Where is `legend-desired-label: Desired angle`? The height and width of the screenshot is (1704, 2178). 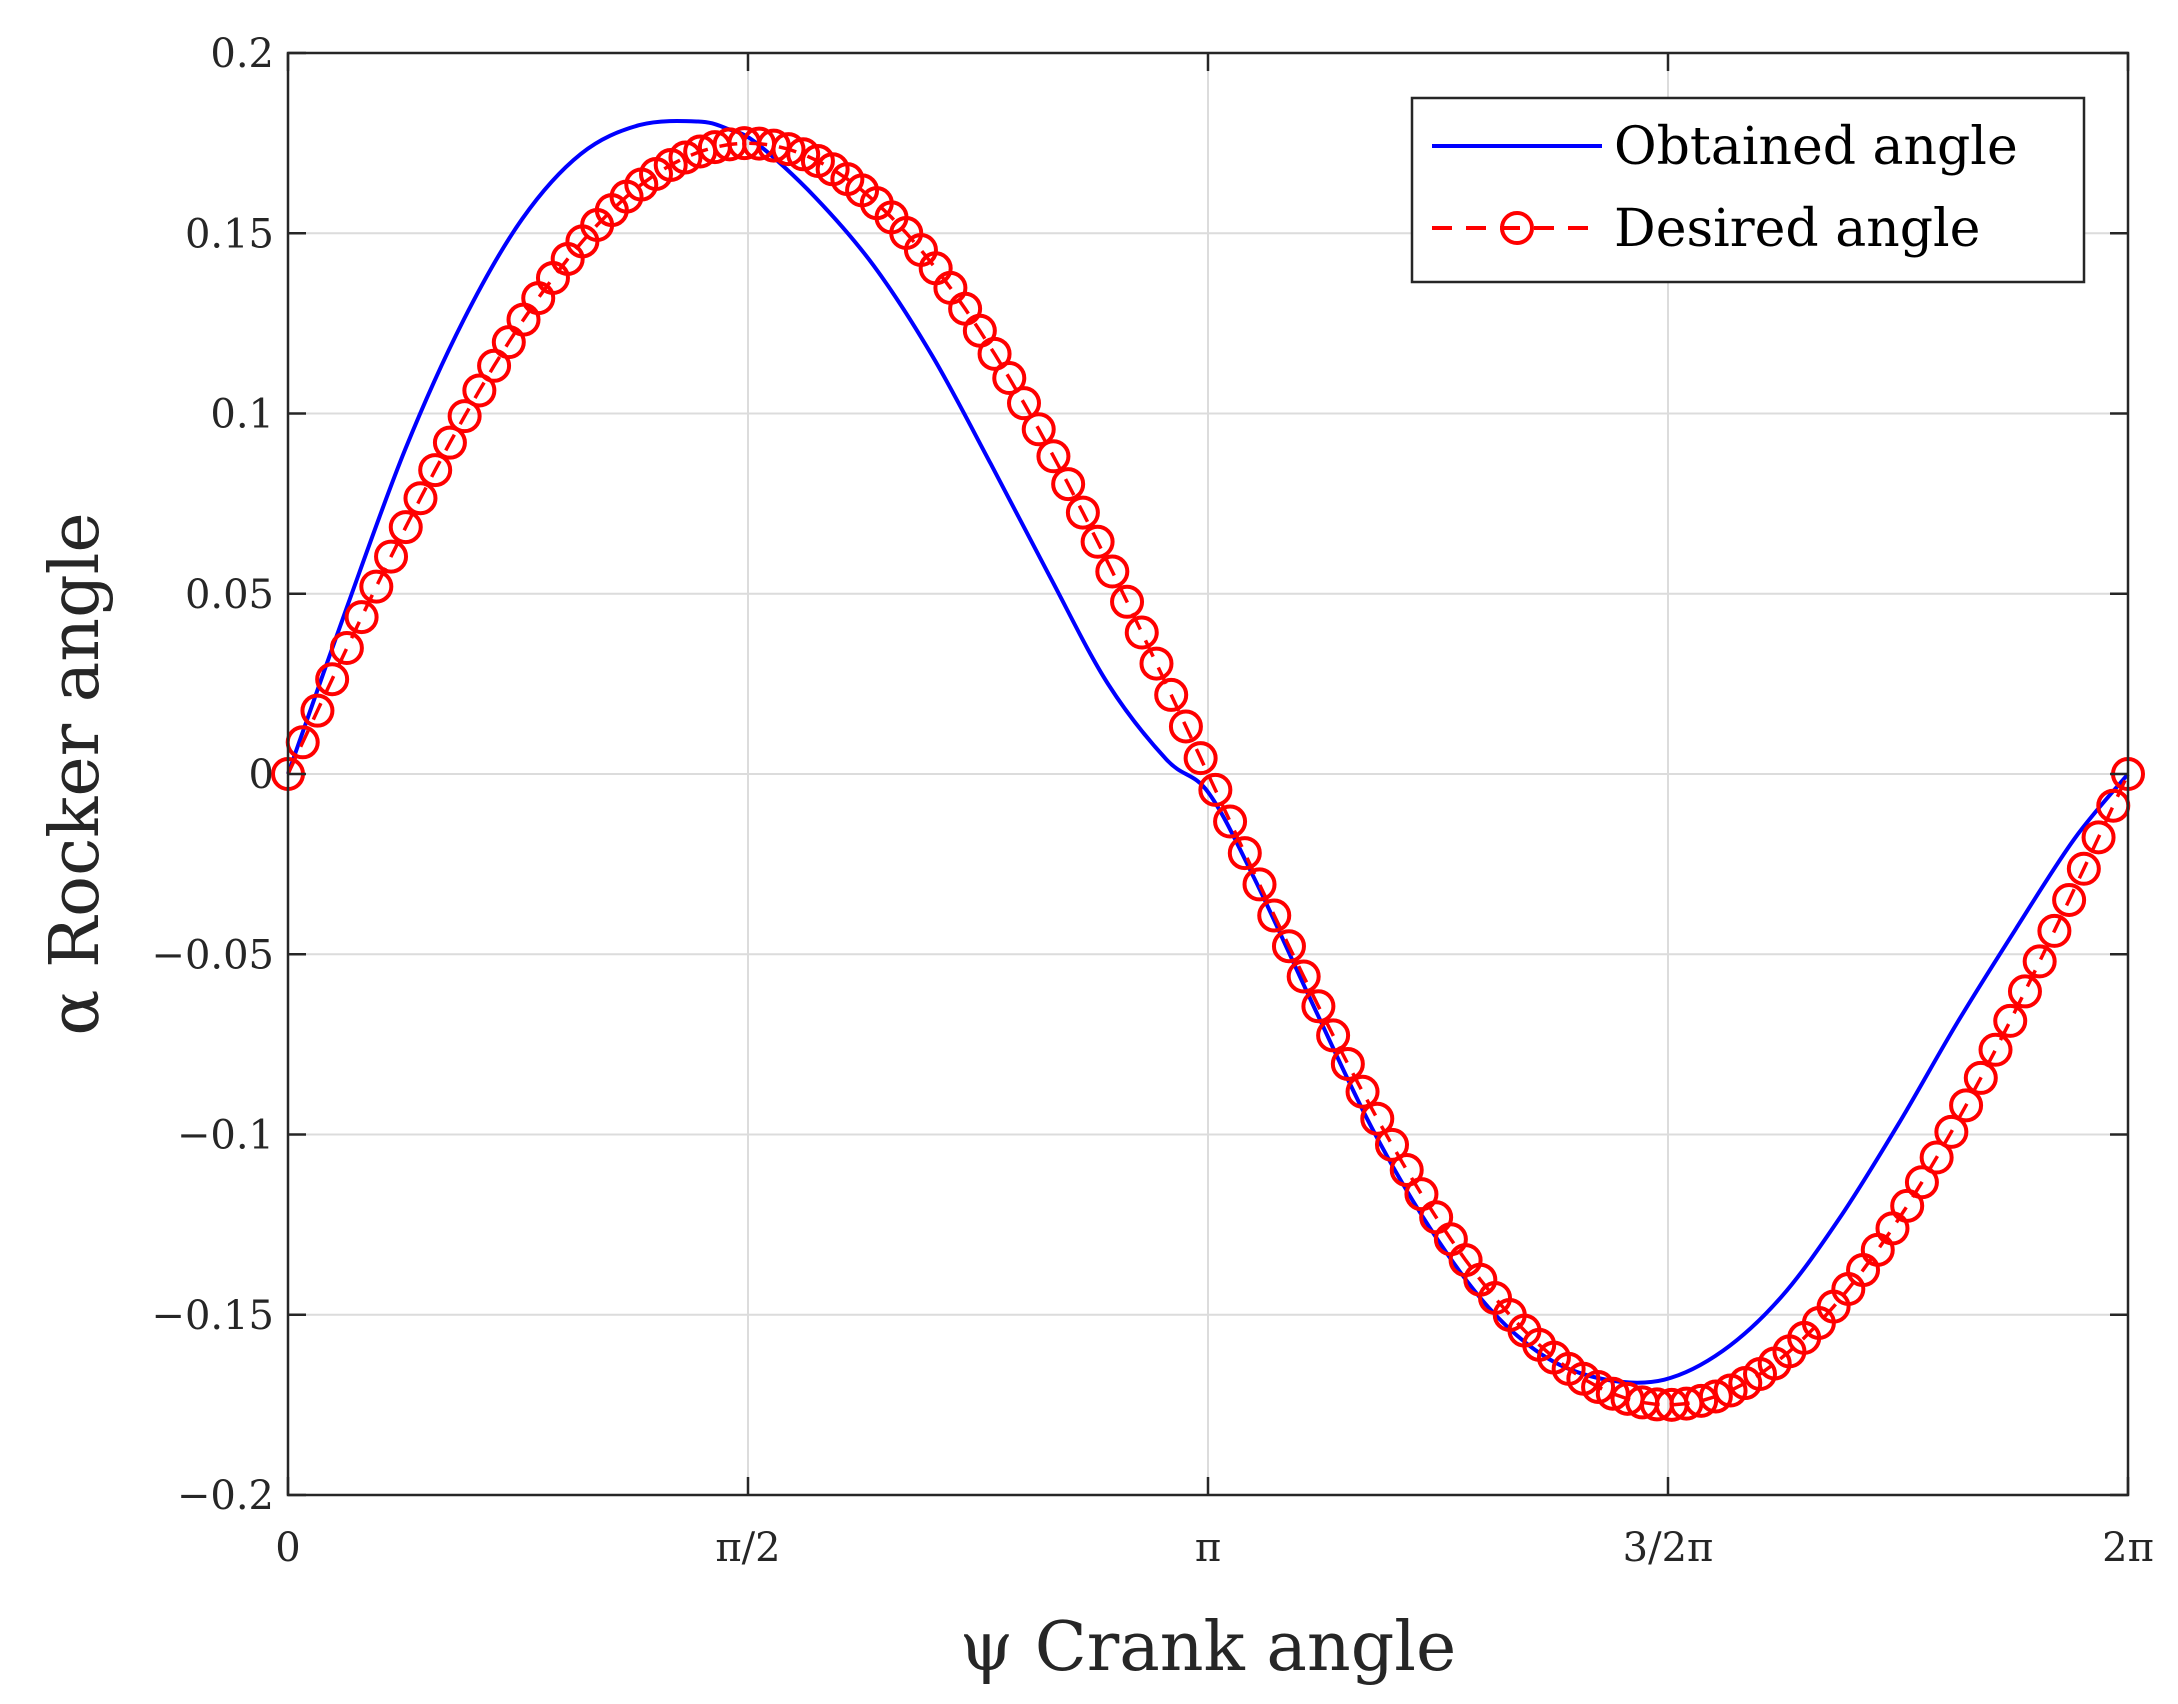 legend-desired-label: Desired angle is located at coordinates (1797, 229).